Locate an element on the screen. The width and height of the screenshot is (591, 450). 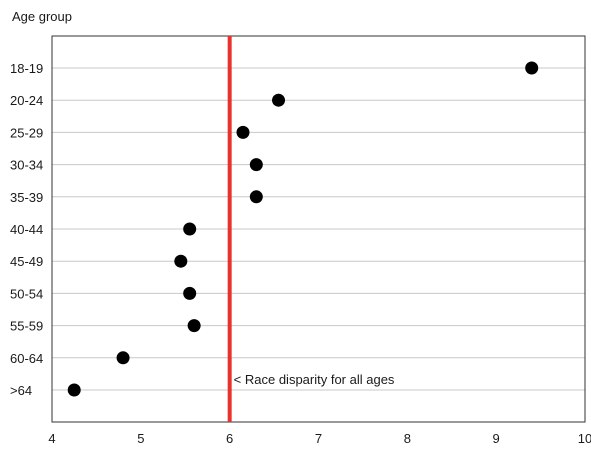
x-tick-labels: 4 5 6 7 8 9 10 is located at coordinates (319, 438).